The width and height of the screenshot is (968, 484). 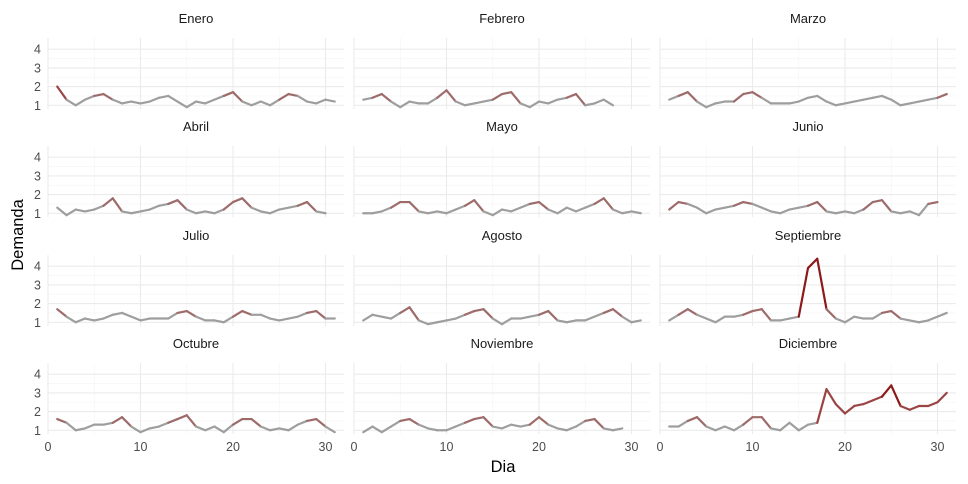 What do you see at coordinates (807, 168) in the screenshot?
I see `facet-panel: Junio` at bounding box center [807, 168].